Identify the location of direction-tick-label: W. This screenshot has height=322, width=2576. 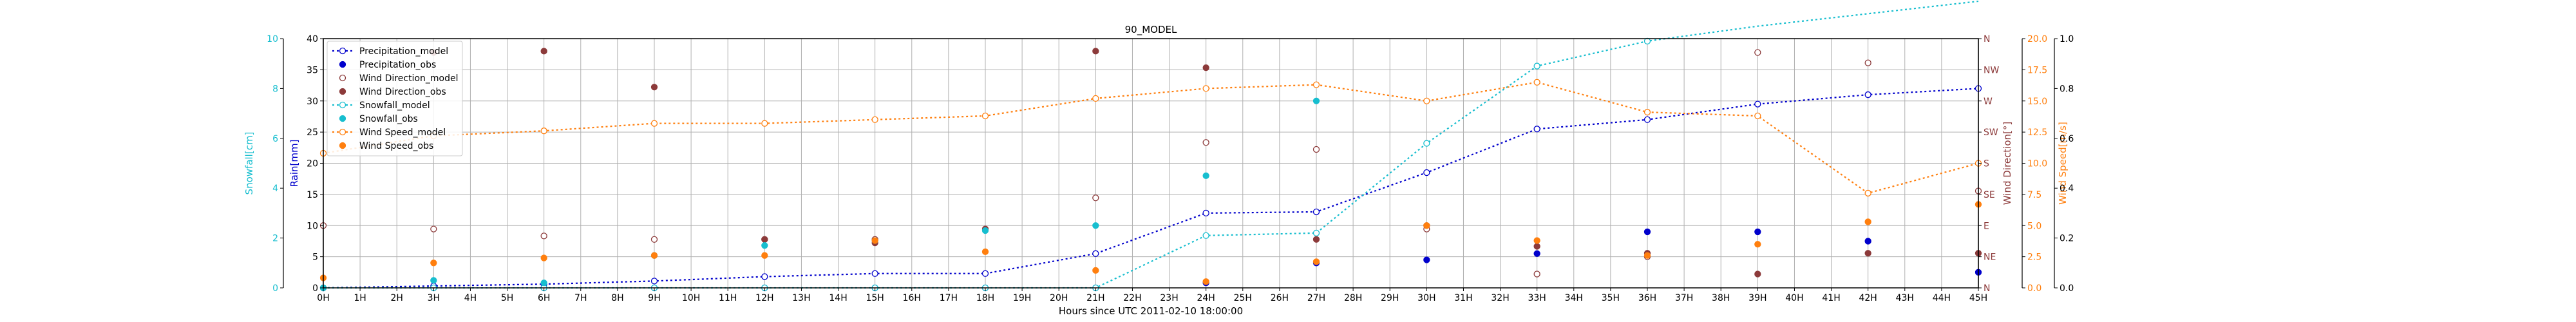
(1989, 102).